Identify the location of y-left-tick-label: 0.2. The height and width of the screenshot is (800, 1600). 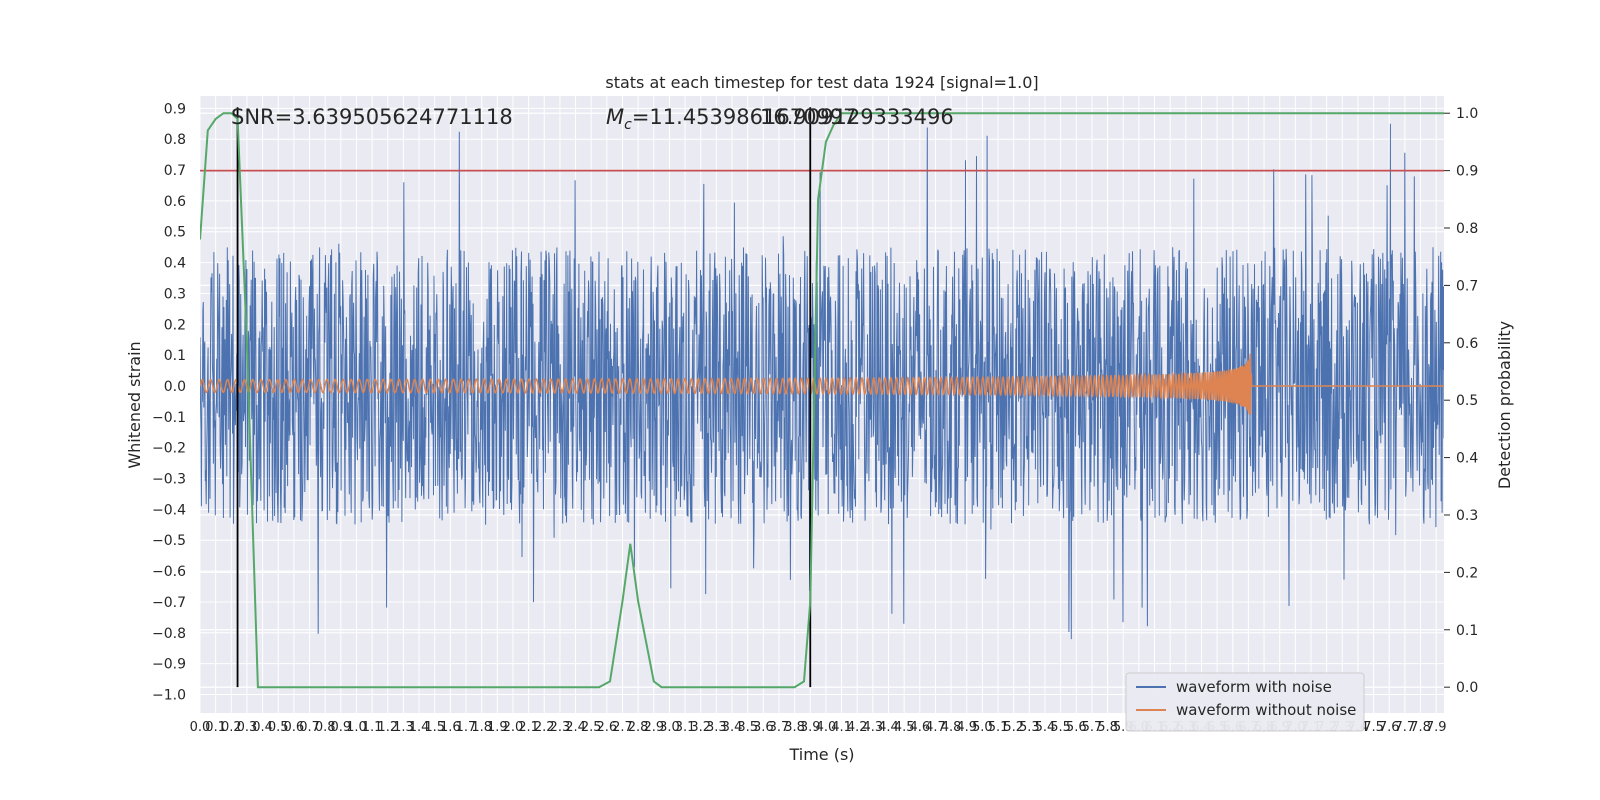
(175, 325).